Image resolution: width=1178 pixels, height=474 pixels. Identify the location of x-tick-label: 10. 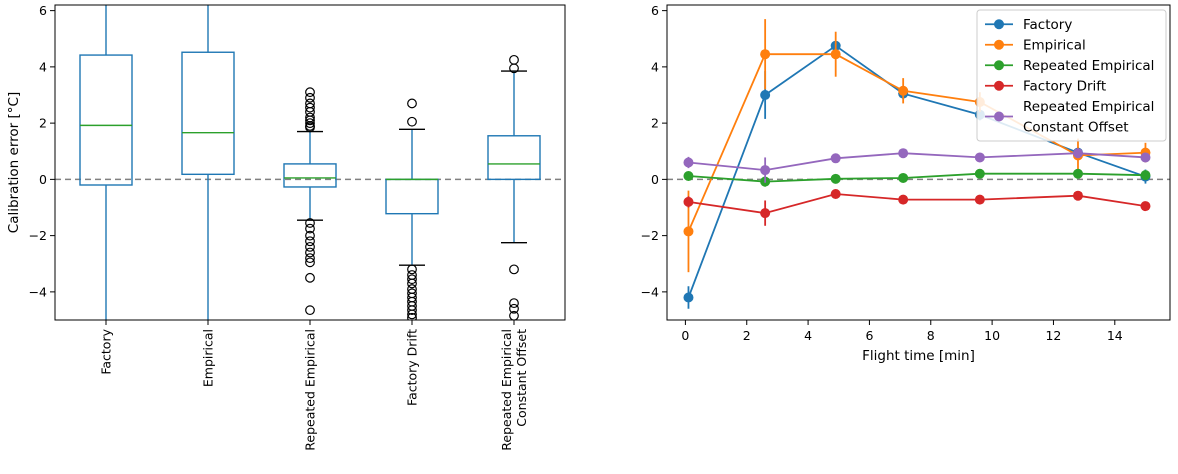
(992, 335).